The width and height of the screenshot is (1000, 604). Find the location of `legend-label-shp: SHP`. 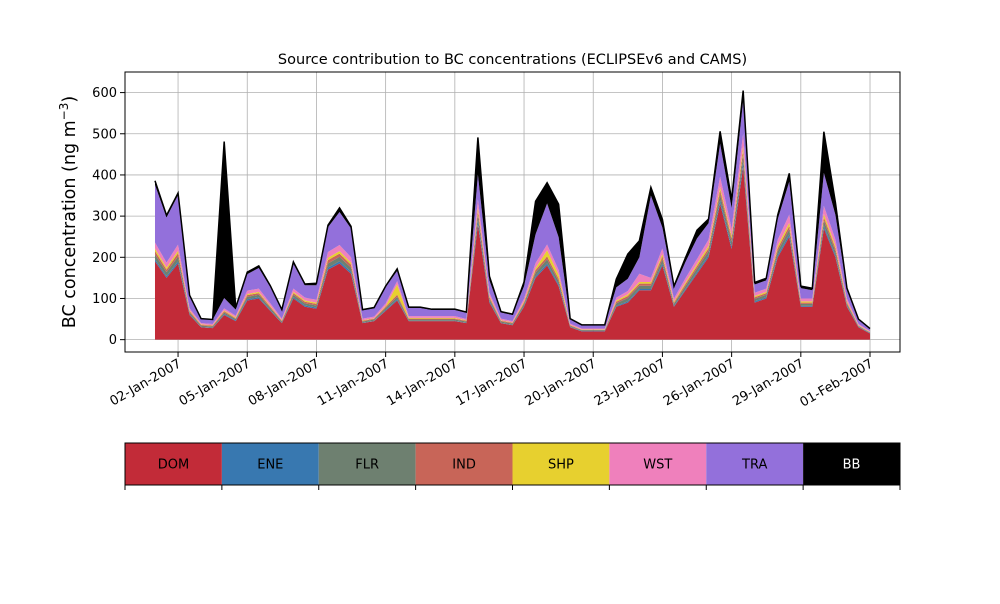

legend-label-shp: SHP is located at coordinates (561, 465).